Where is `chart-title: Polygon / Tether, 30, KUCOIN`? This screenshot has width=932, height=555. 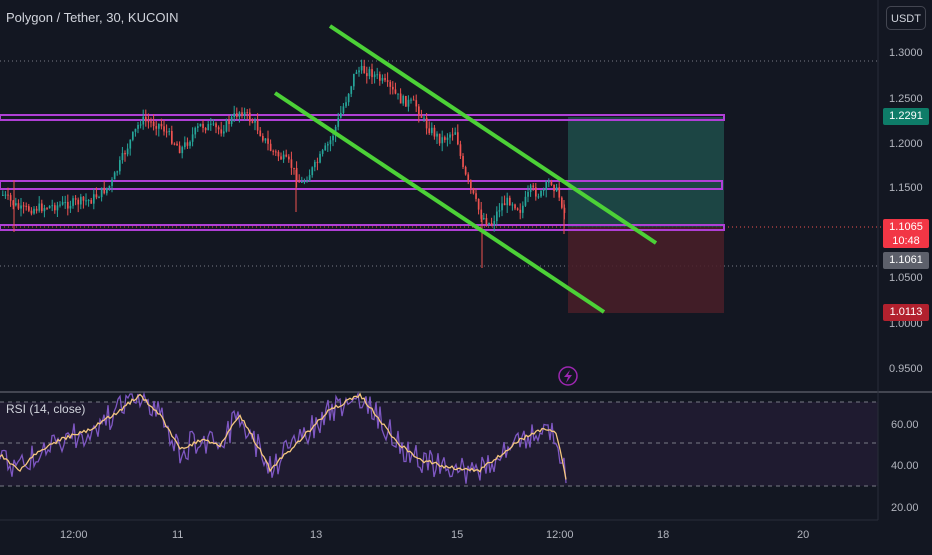
chart-title: Polygon / Tether, 30, KUCOIN is located at coordinates (92, 17).